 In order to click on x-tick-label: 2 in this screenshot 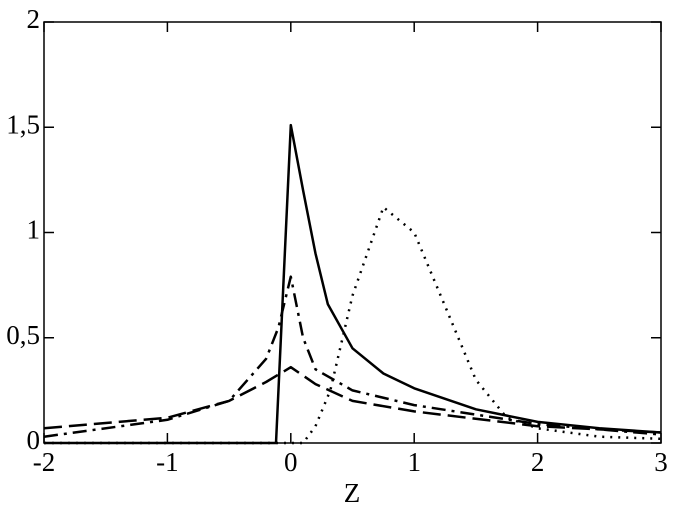, I will do `click(538, 462)`.